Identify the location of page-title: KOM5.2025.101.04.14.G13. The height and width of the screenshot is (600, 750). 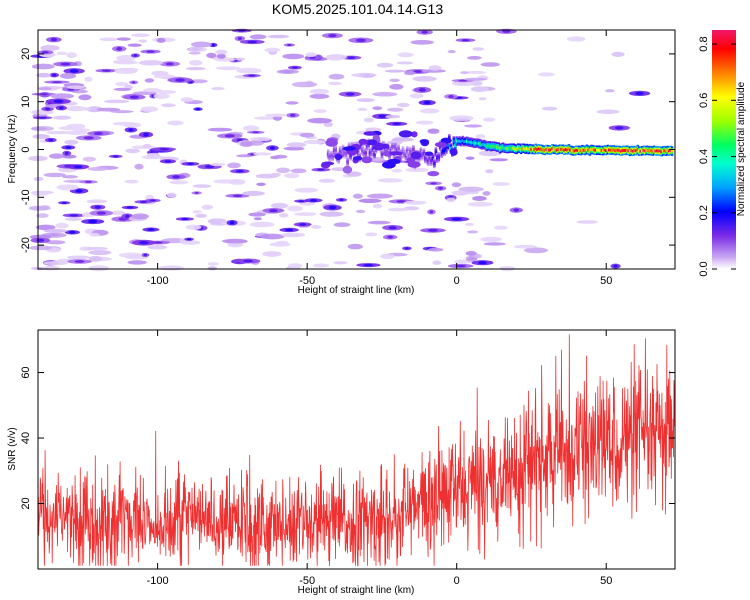
(357, 9).